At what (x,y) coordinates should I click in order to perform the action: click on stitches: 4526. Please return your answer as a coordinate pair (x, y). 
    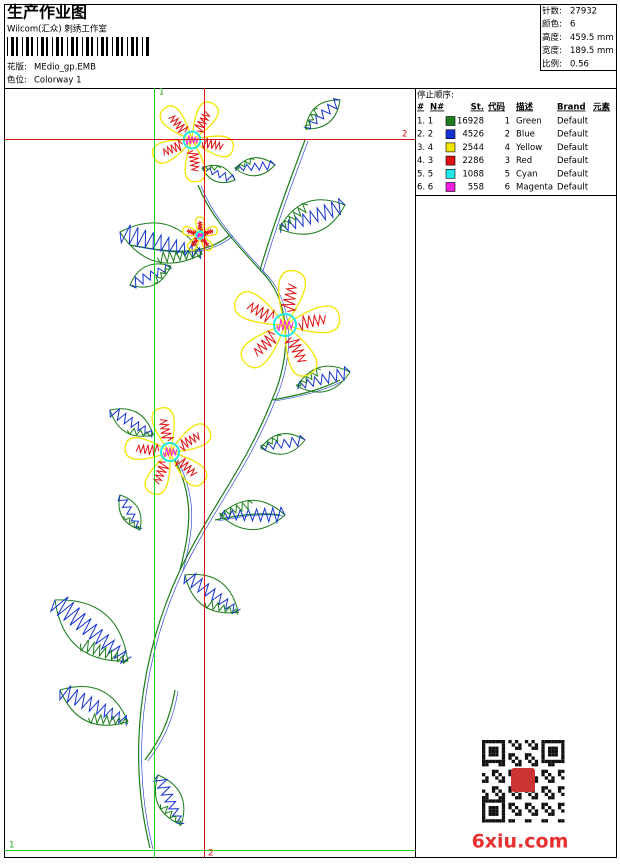
    Looking at the image, I should click on (473, 135).